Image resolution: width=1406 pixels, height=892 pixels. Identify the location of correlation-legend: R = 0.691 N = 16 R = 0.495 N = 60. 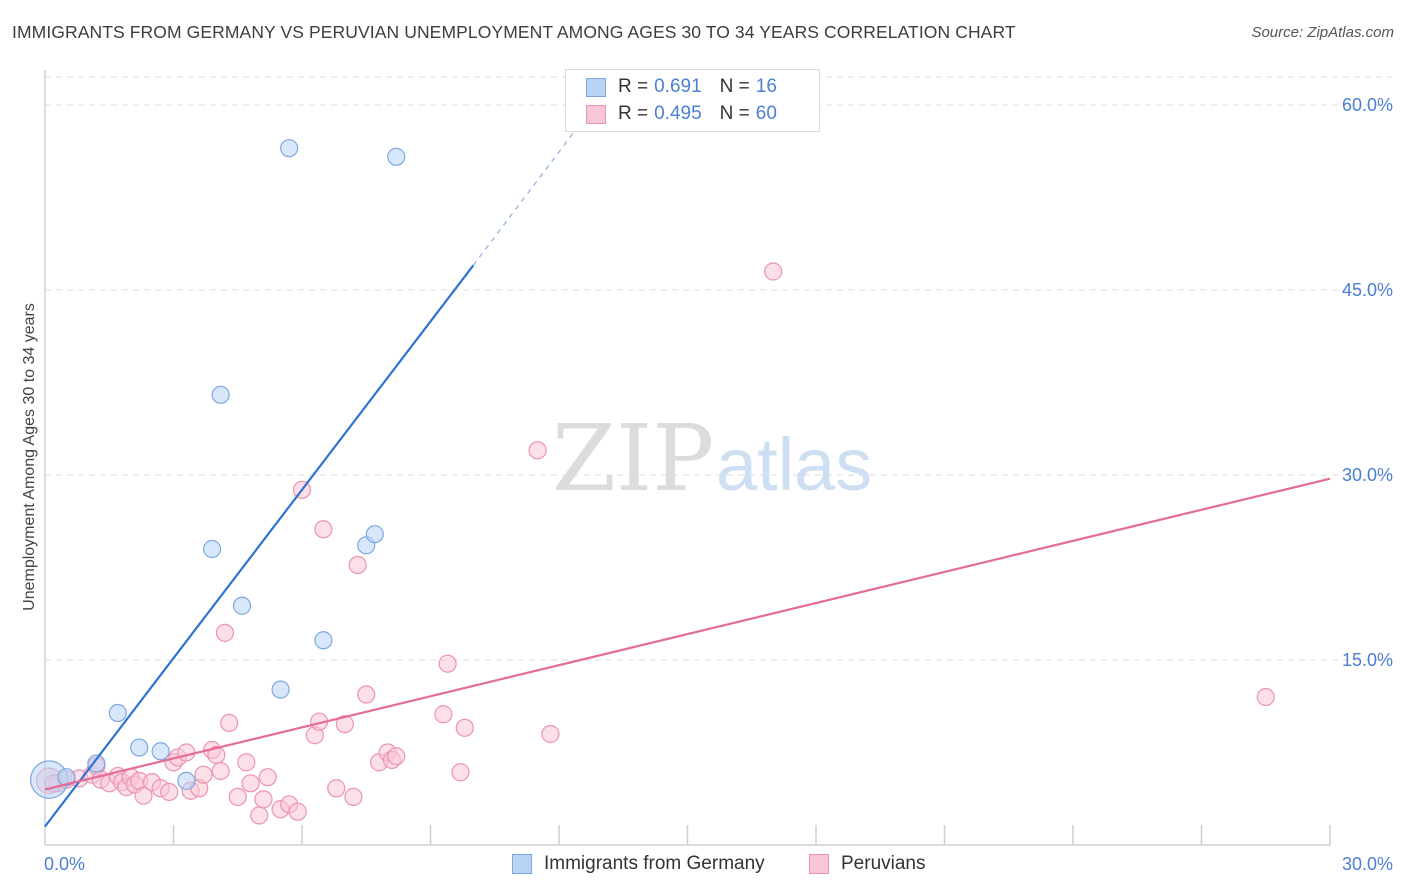
(692, 100).